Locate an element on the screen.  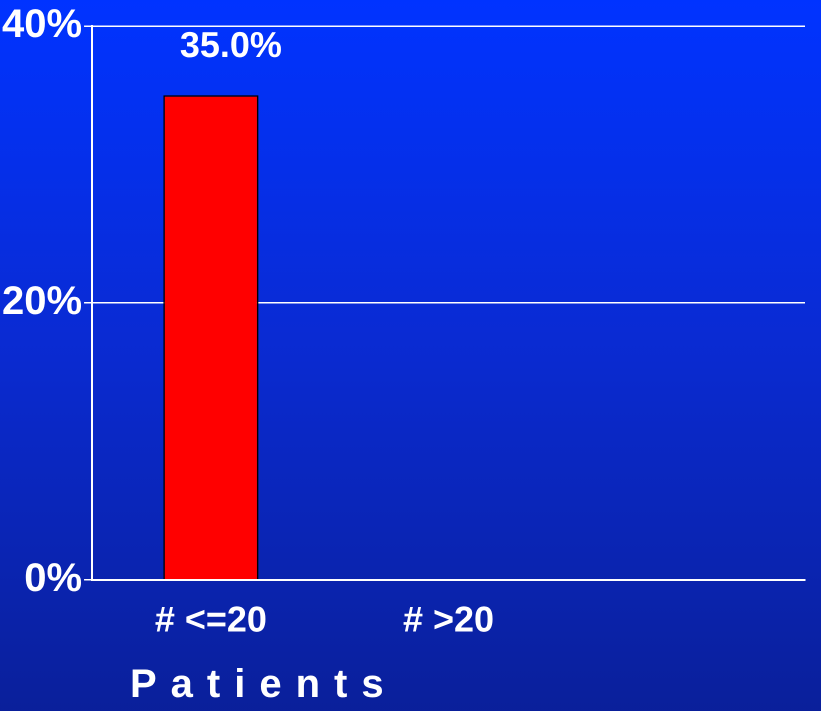
x-tick-label: # >20 is located at coordinates (448, 619).